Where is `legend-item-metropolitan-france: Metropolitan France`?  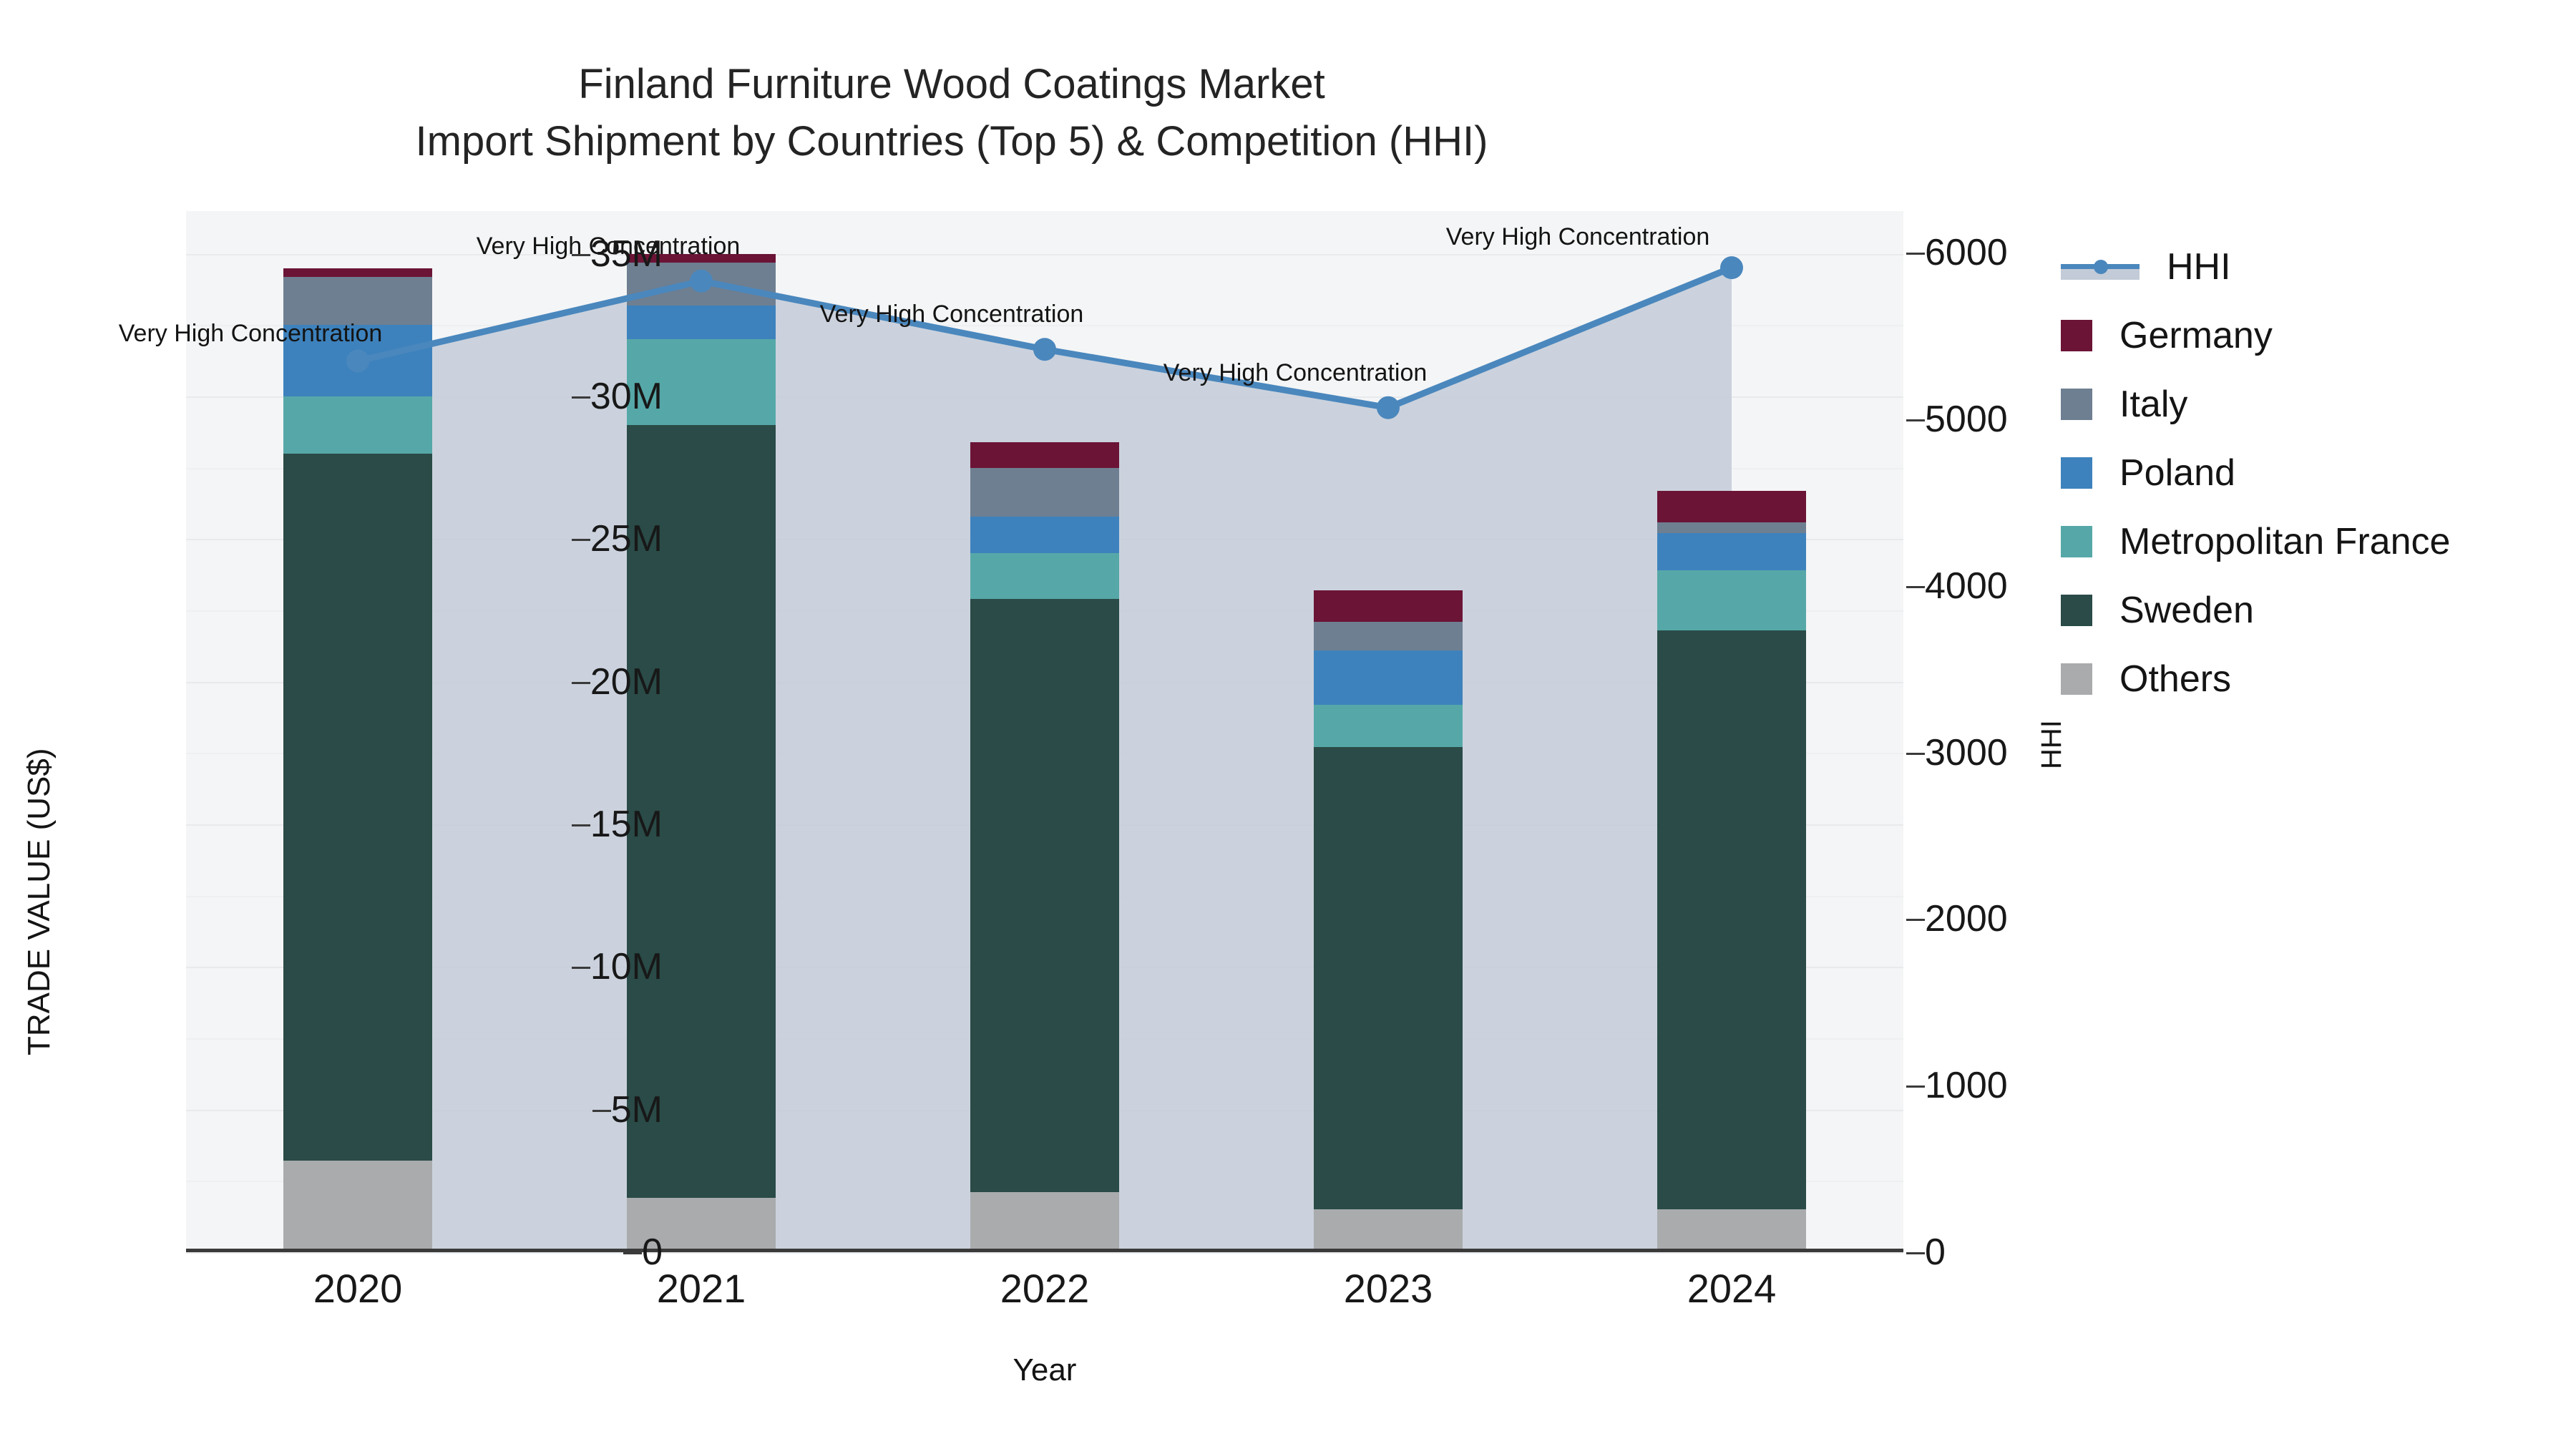
legend-item-metropolitan-france: Metropolitan France is located at coordinates (2255, 541).